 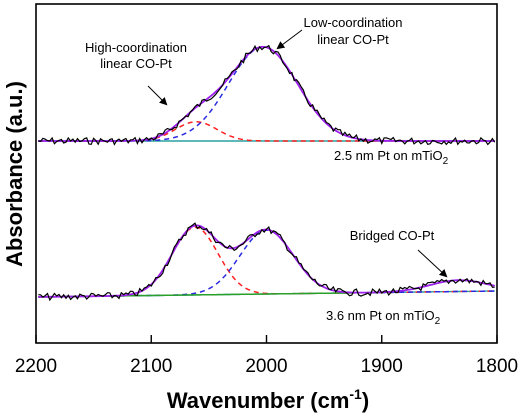 I want to click on annotation-low-coordination-line1: Low-coordination, so click(x=352, y=22).